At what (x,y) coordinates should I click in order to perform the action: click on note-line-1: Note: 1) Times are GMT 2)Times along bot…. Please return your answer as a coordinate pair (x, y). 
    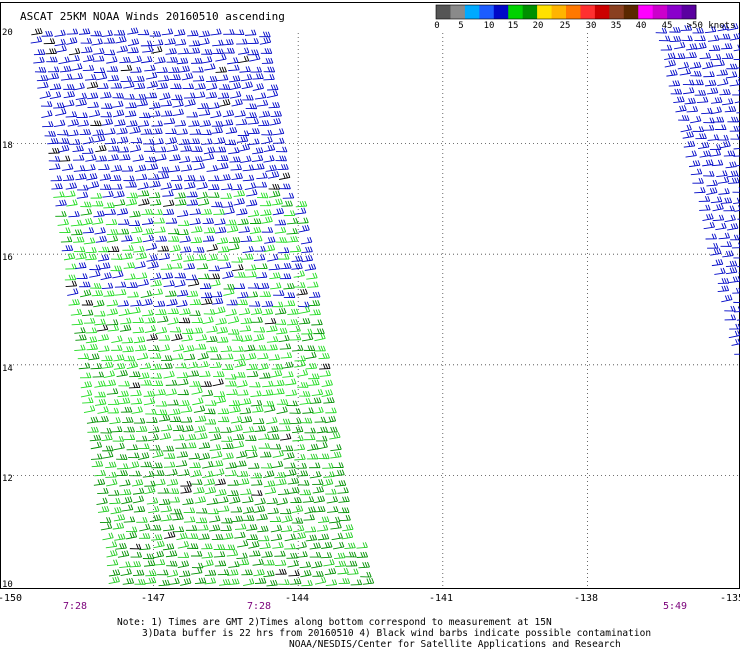
    Looking at the image, I should click on (334, 622).